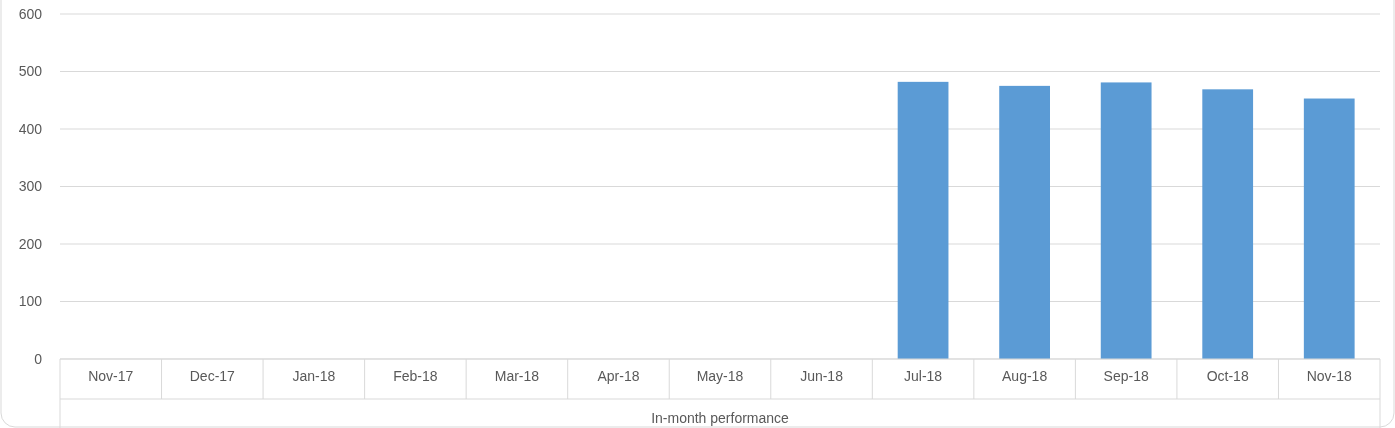 Image resolution: width=1395 pixels, height=428 pixels. Describe the element at coordinates (30, 13) in the screenshot. I see `y-tick-label: 600` at that location.